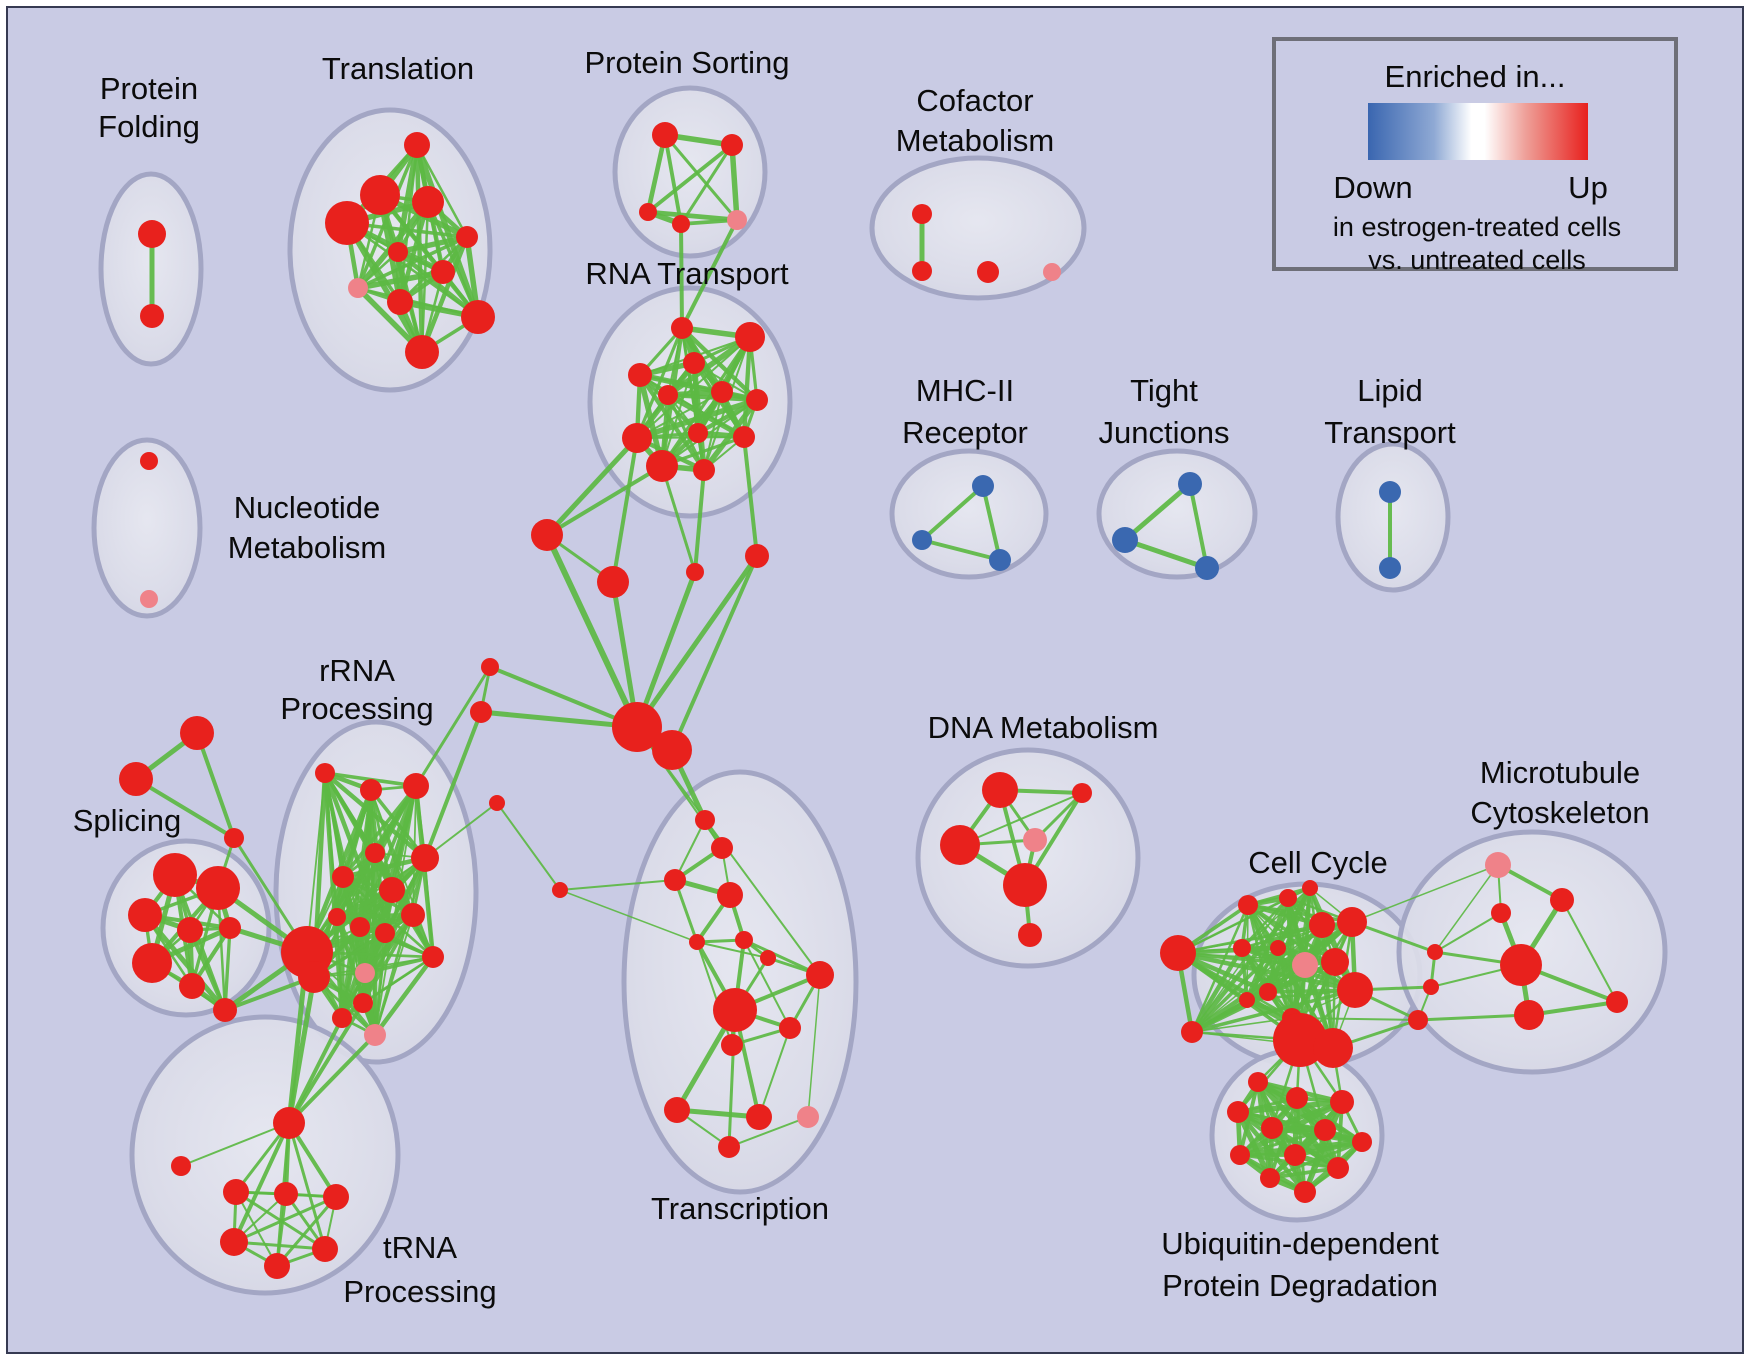  What do you see at coordinates (740, 1208) in the screenshot?
I see `transcription-label: Transcription` at bounding box center [740, 1208].